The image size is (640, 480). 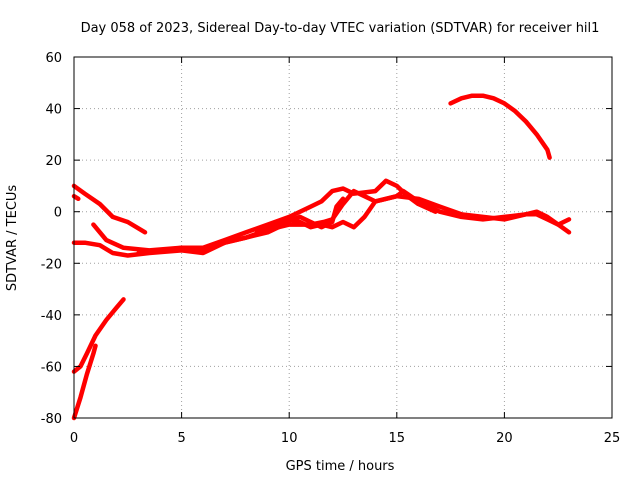 What do you see at coordinates (51, 264) in the screenshot?
I see `y-tick-label: -20` at bounding box center [51, 264].